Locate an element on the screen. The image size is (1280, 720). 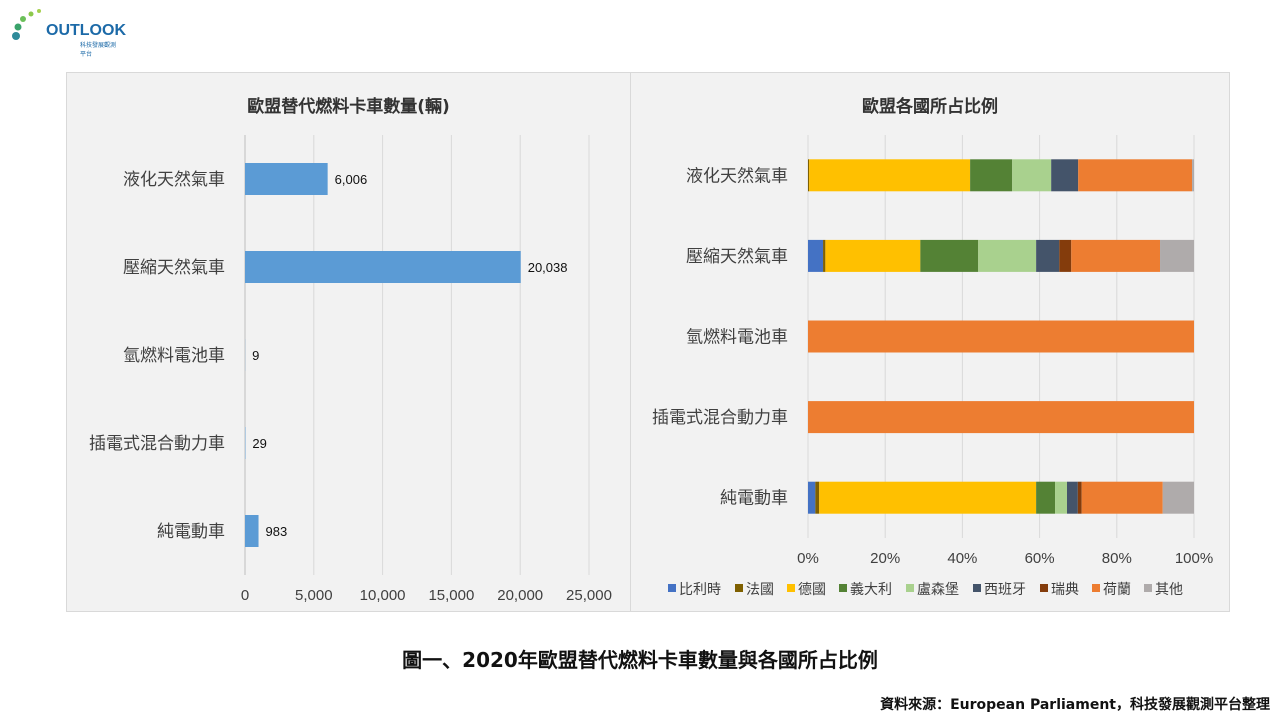
x-tick-label: 25,000 is located at coordinates (589, 595).